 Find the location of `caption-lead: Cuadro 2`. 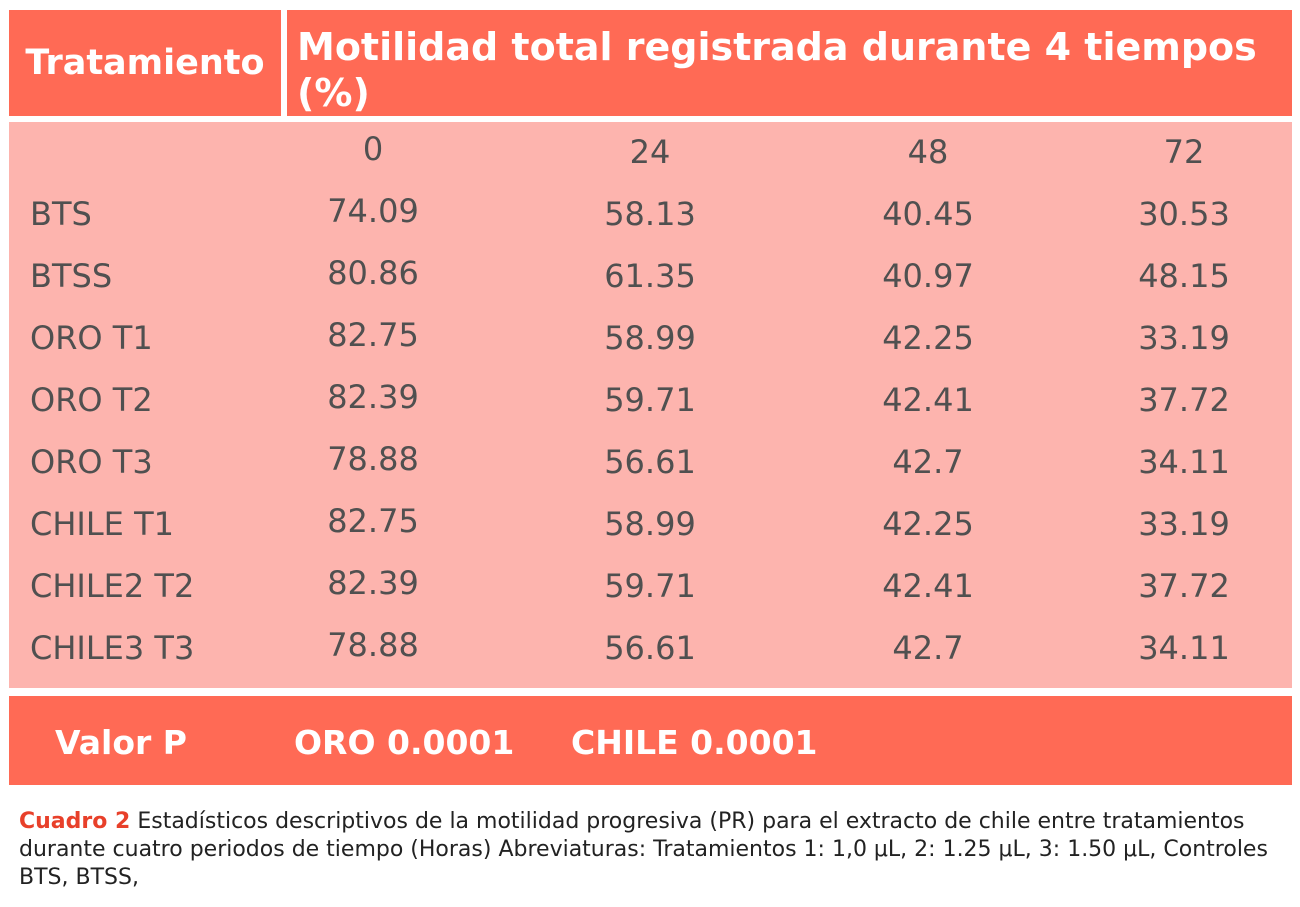

caption-lead: Cuadro 2 is located at coordinates (75, 821).